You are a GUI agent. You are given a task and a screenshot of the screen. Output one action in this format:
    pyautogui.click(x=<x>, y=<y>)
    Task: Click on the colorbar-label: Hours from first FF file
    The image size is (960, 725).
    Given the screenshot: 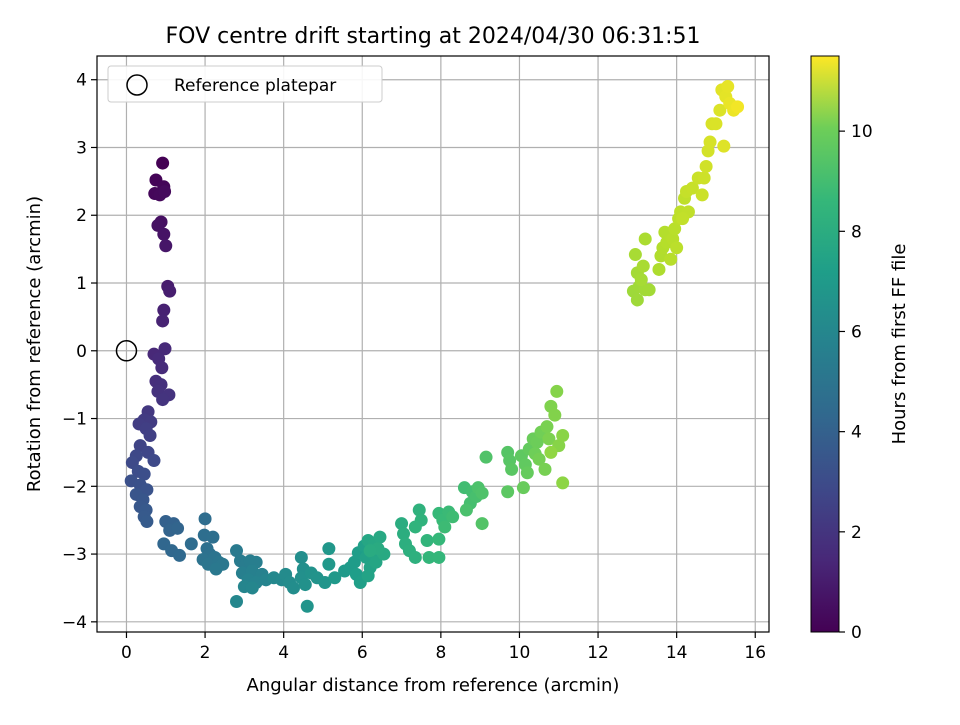 What is the action you would take?
    pyautogui.click(x=899, y=344)
    